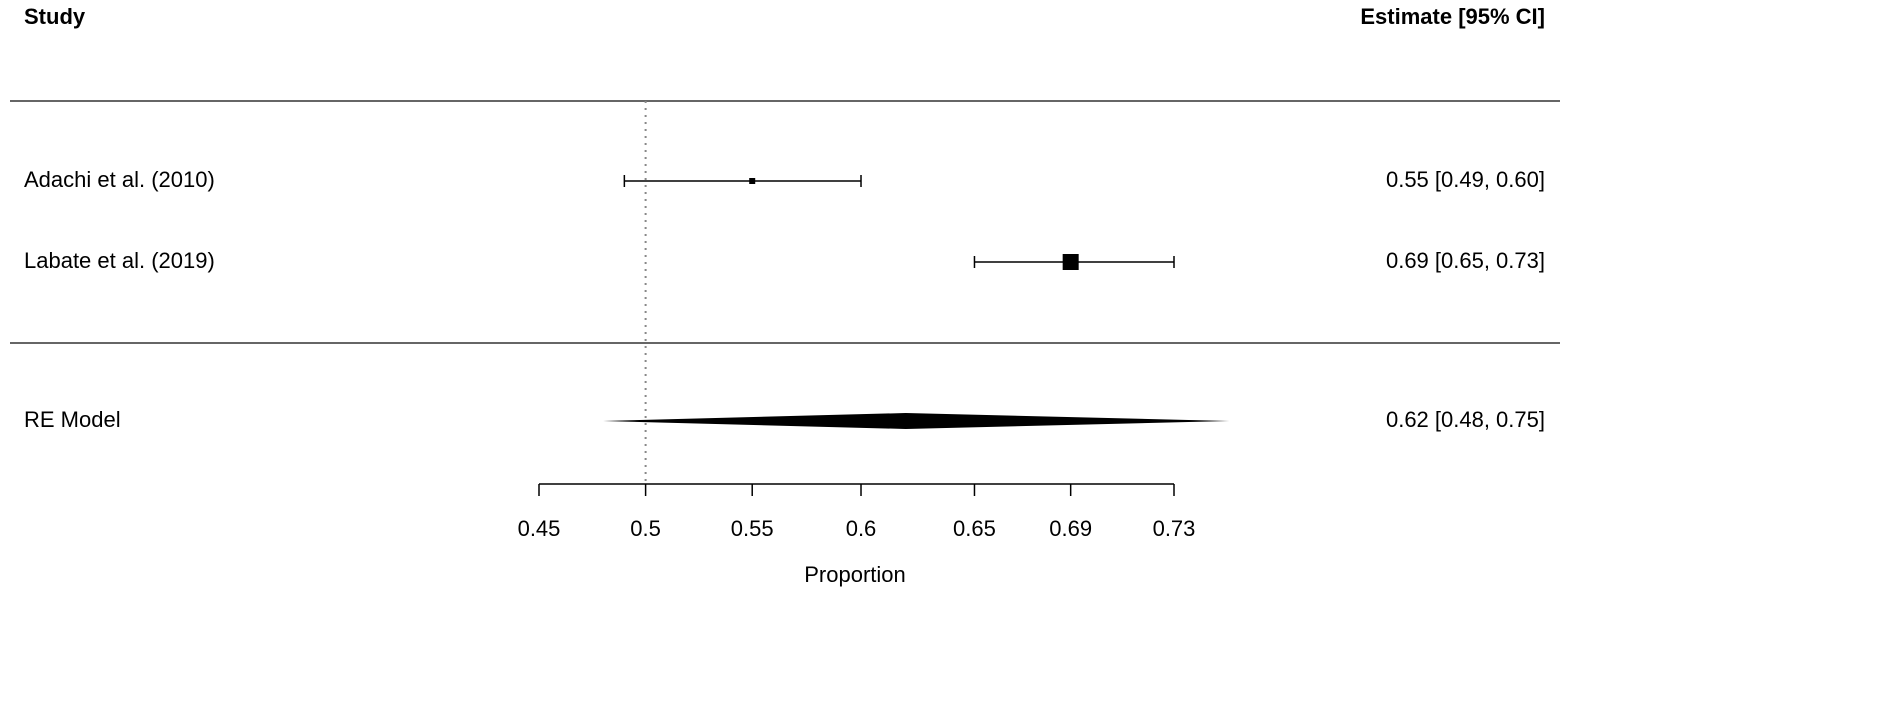  Describe the element at coordinates (1174, 528) in the screenshot. I see `x-tick-label: 0.73` at that location.